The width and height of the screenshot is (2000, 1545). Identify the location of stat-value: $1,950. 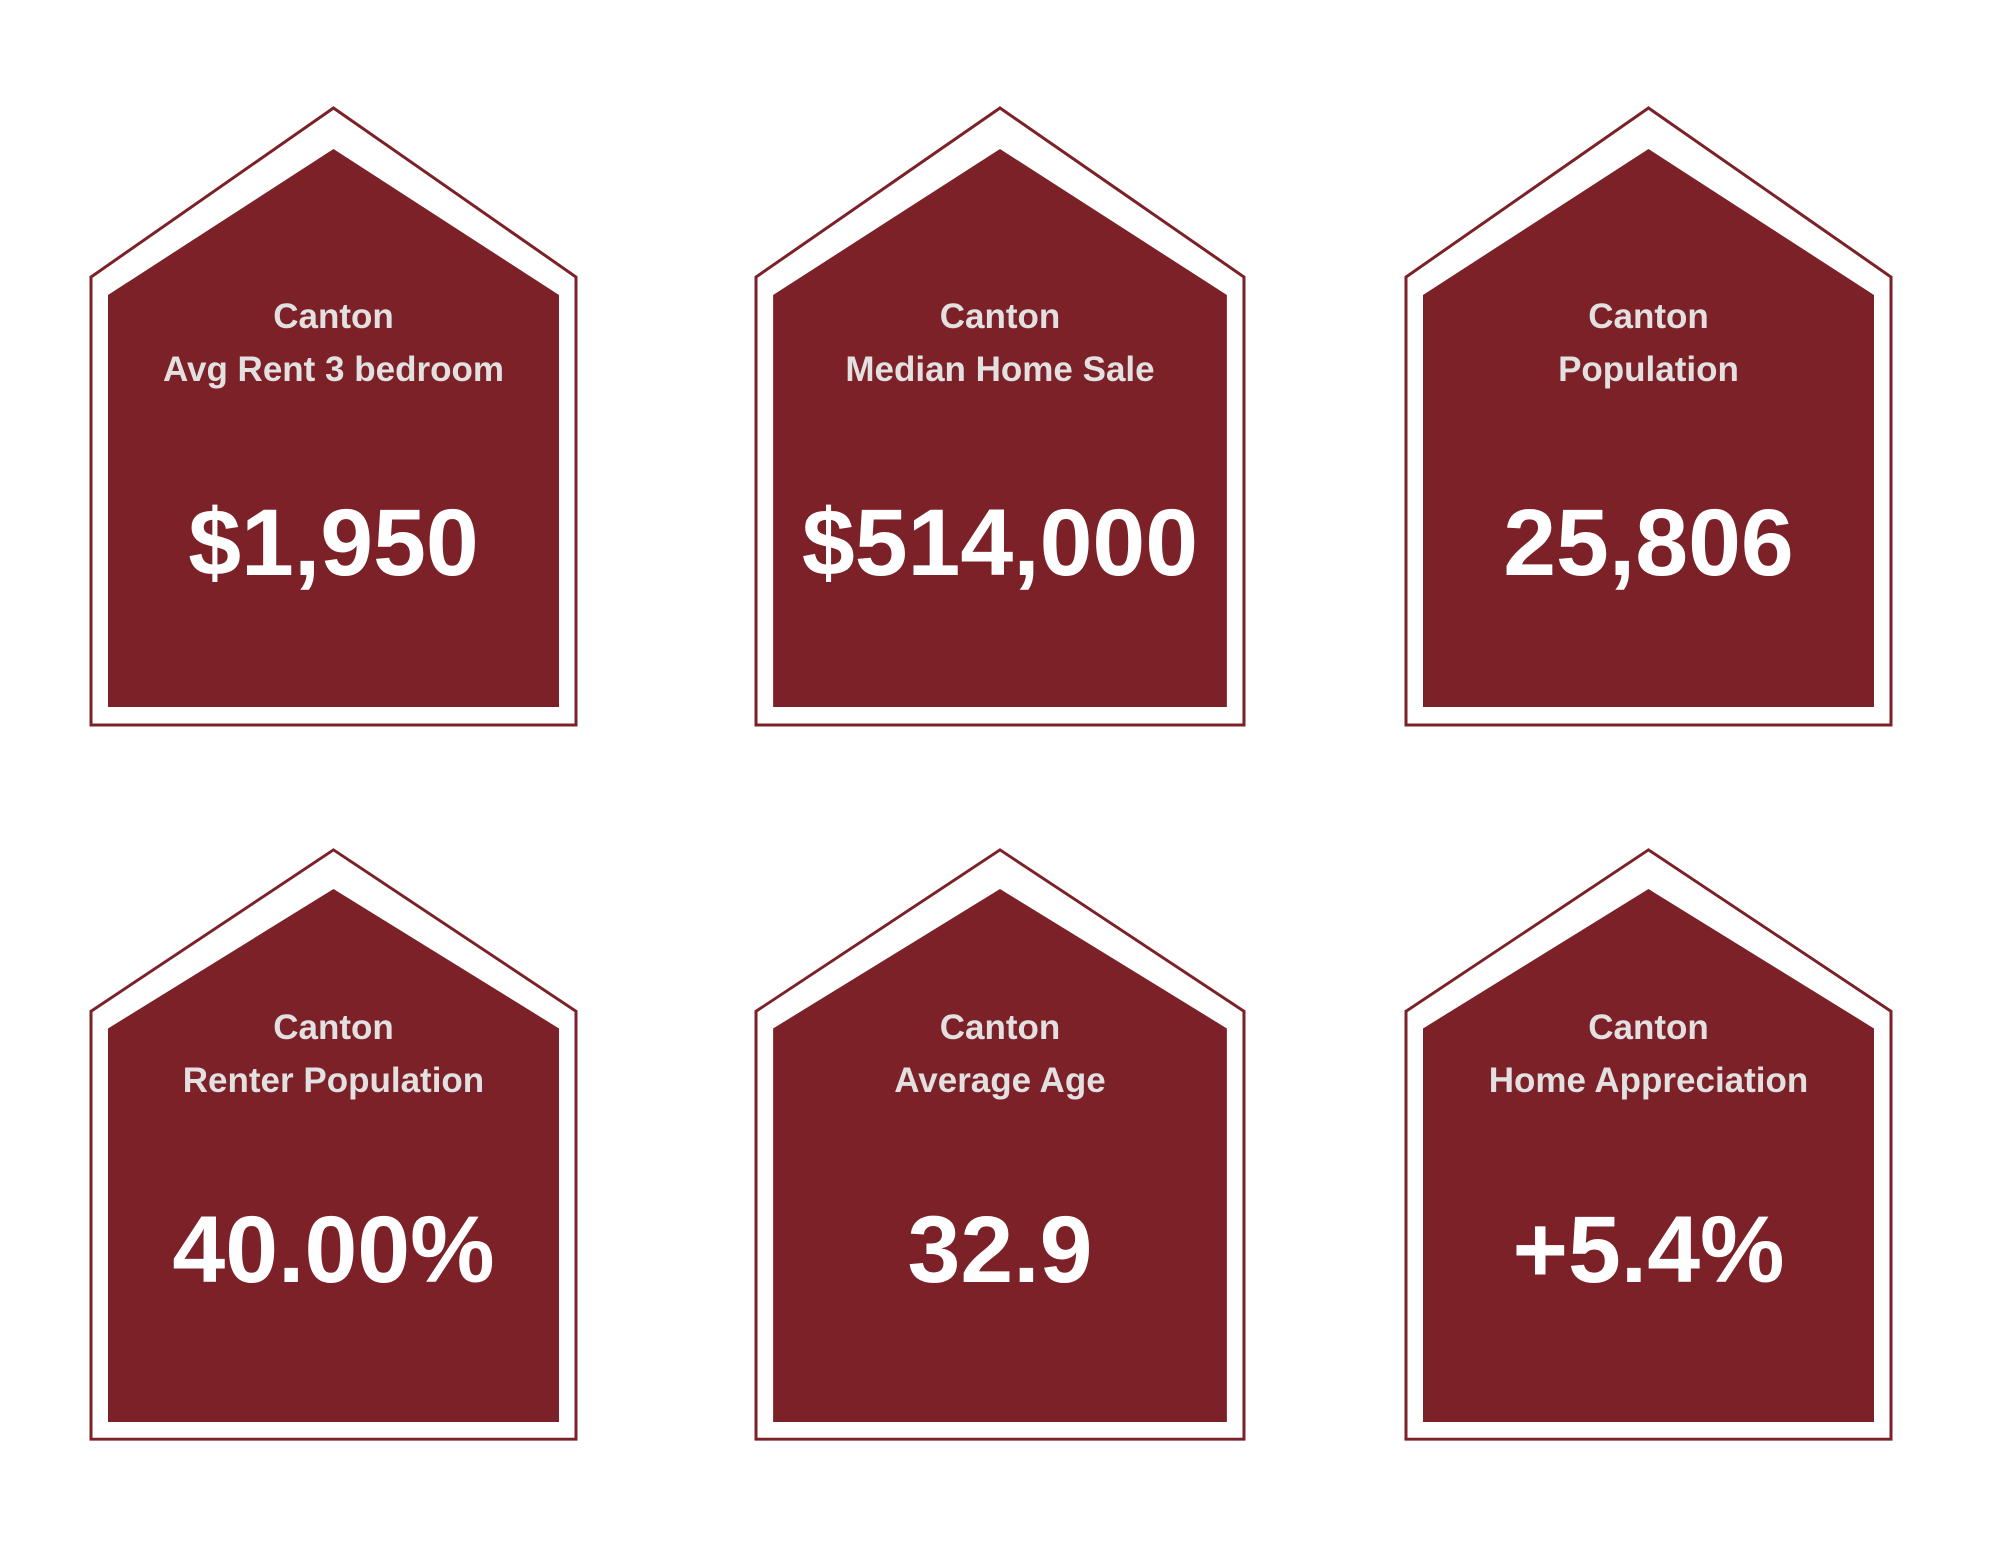
(333, 543).